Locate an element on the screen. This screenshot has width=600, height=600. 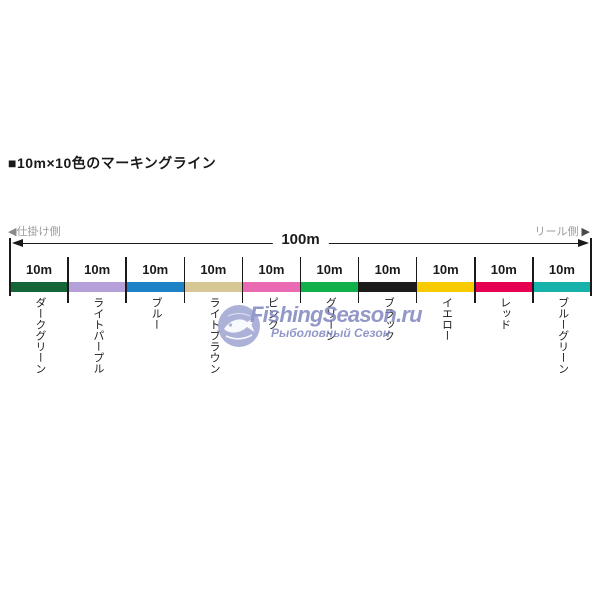
segment-length-row: 10m 10m 10m 10m 10m 10m 10m 10m 10m 10m is located at coordinates (300, 269).